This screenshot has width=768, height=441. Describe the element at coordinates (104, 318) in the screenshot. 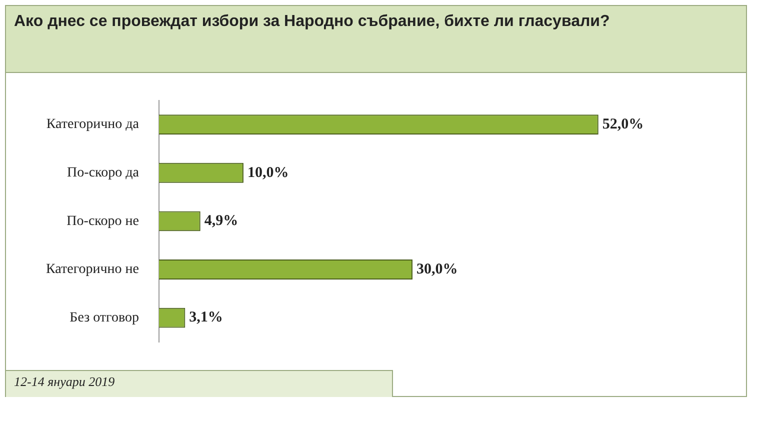

I see `y-tick-label: Без отговор` at that location.